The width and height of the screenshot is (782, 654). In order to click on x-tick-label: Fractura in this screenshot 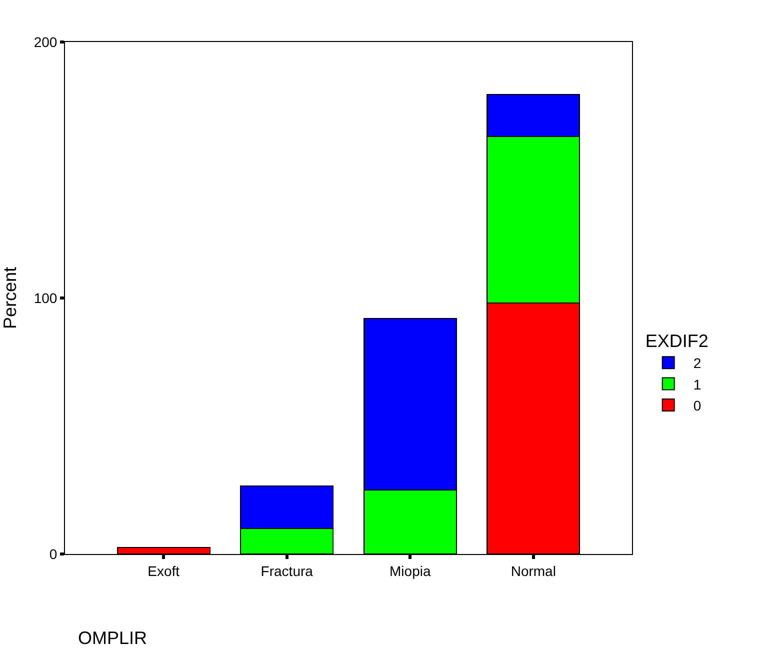, I will do `click(287, 570)`.